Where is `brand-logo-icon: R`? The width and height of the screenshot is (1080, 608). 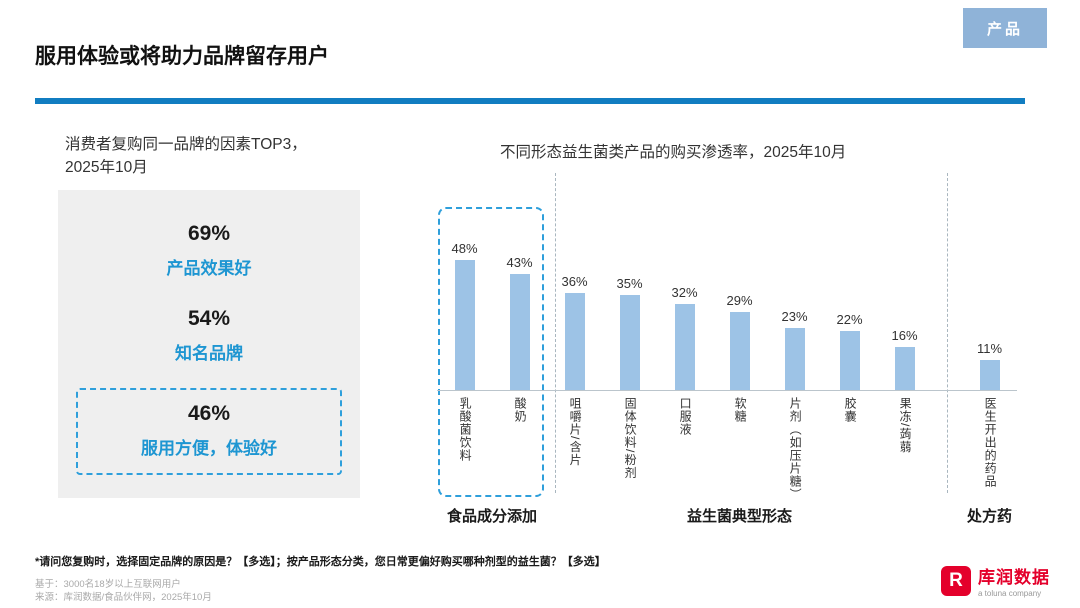
brand-logo-icon: R is located at coordinates (956, 580).